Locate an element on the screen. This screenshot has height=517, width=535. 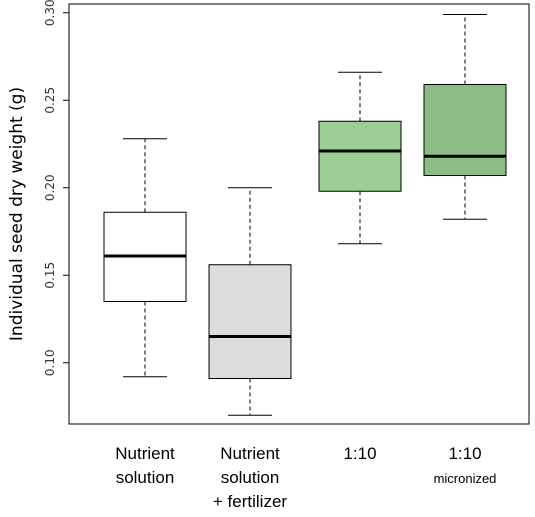
y-tick-label: 0.10 is located at coordinates (50, 362).